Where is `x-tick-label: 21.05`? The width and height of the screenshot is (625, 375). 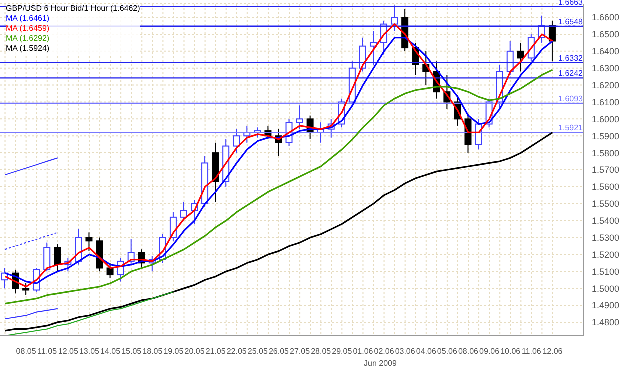 x-tick-label: 21.05 is located at coordinates (216, 351).